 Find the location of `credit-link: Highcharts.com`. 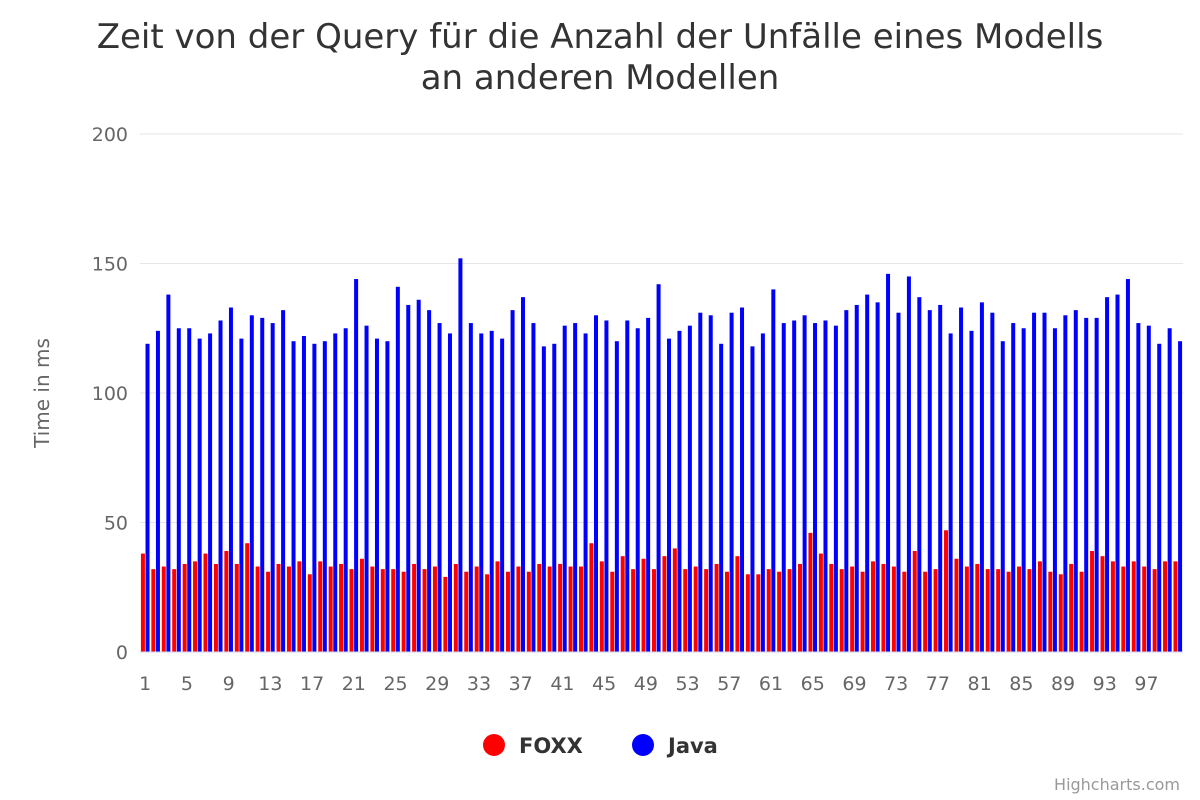

credit-link: Highcharts.com is located at coordinates (1117, 784).